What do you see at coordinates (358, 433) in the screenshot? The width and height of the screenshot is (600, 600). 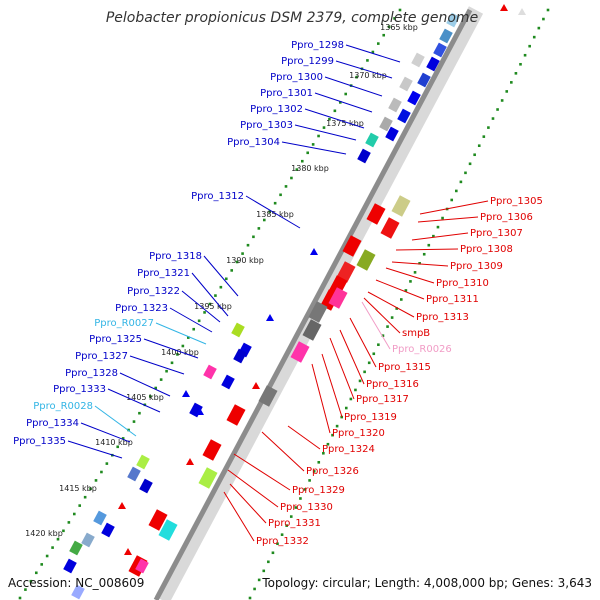 I see `right-gene-label: Ppro_1320` at bounding box center [358, 433].